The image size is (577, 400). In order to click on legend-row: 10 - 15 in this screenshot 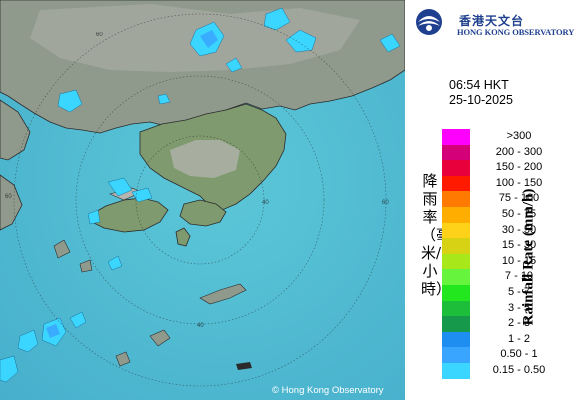, I will do `click(504, 261)`.